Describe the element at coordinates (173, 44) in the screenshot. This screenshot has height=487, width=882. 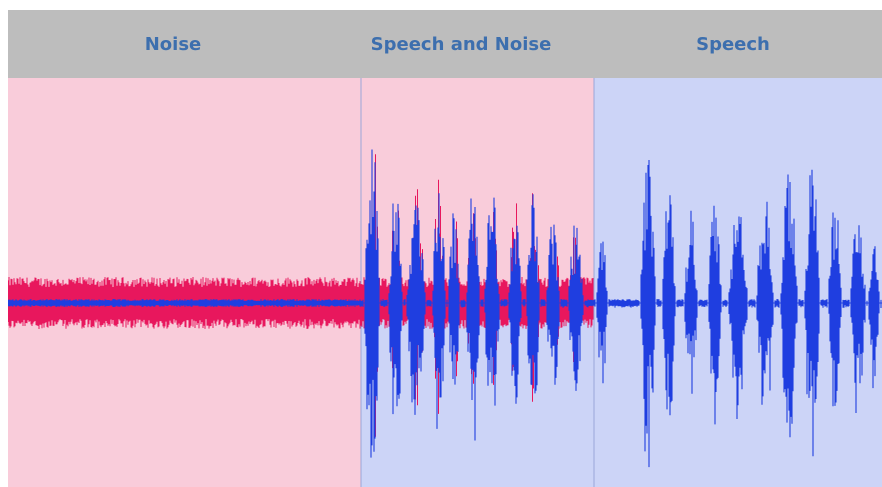
I see `region-label-noise: Noise` at that location.